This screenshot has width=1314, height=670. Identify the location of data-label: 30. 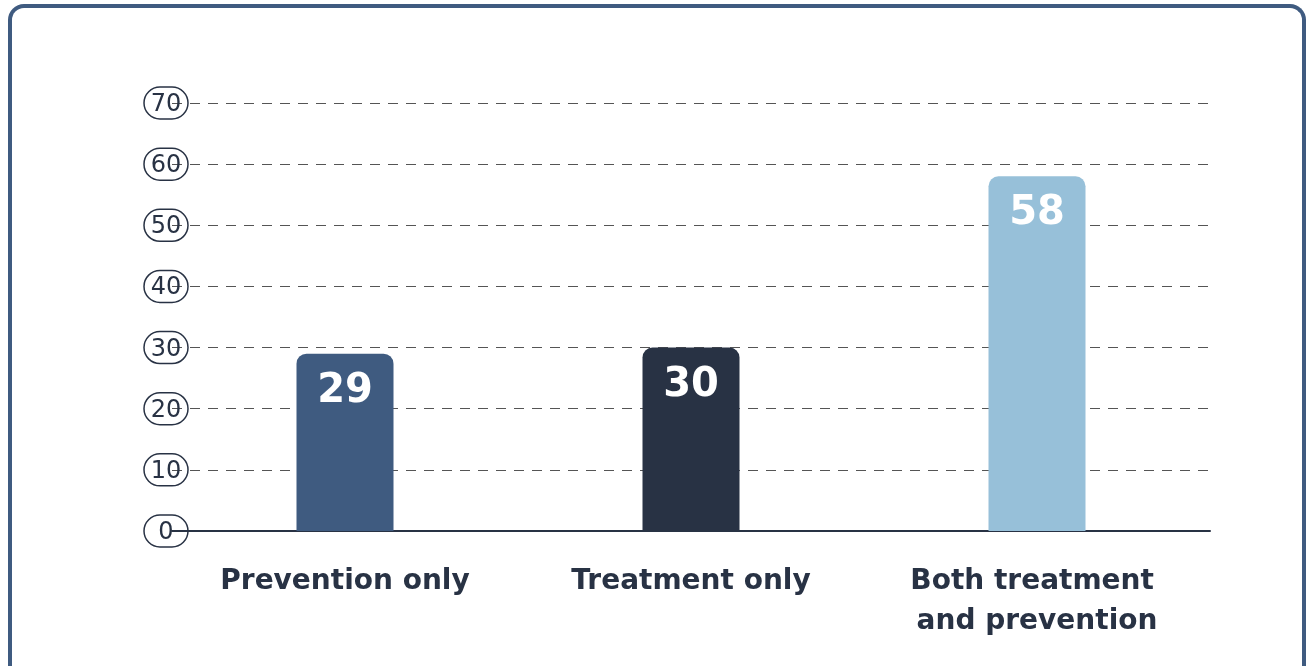
(691, 381).